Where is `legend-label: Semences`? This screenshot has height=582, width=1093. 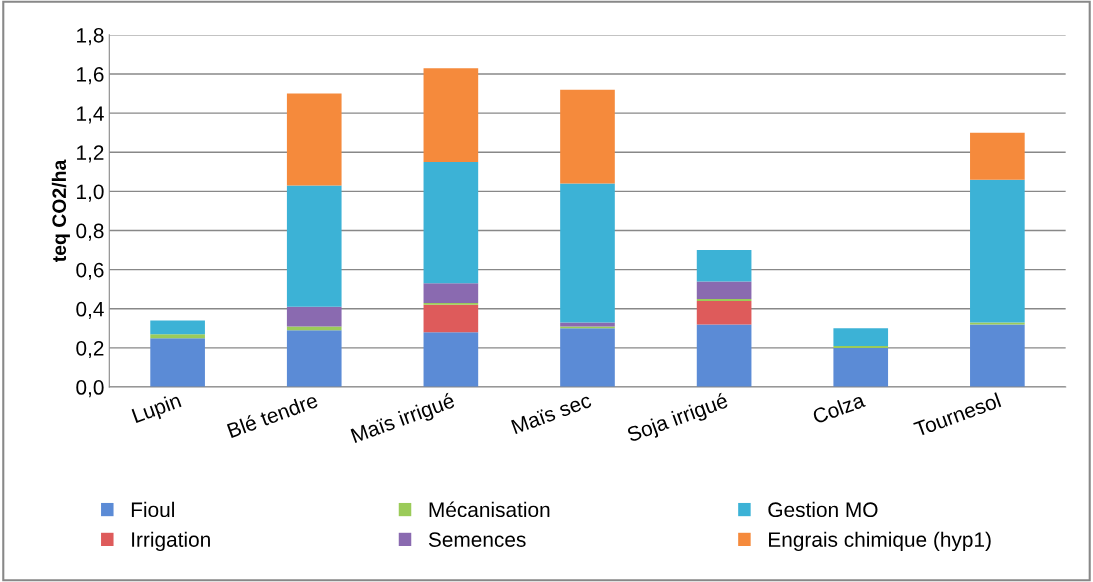 legend-label: Semences is located at coordinates (477, 539).